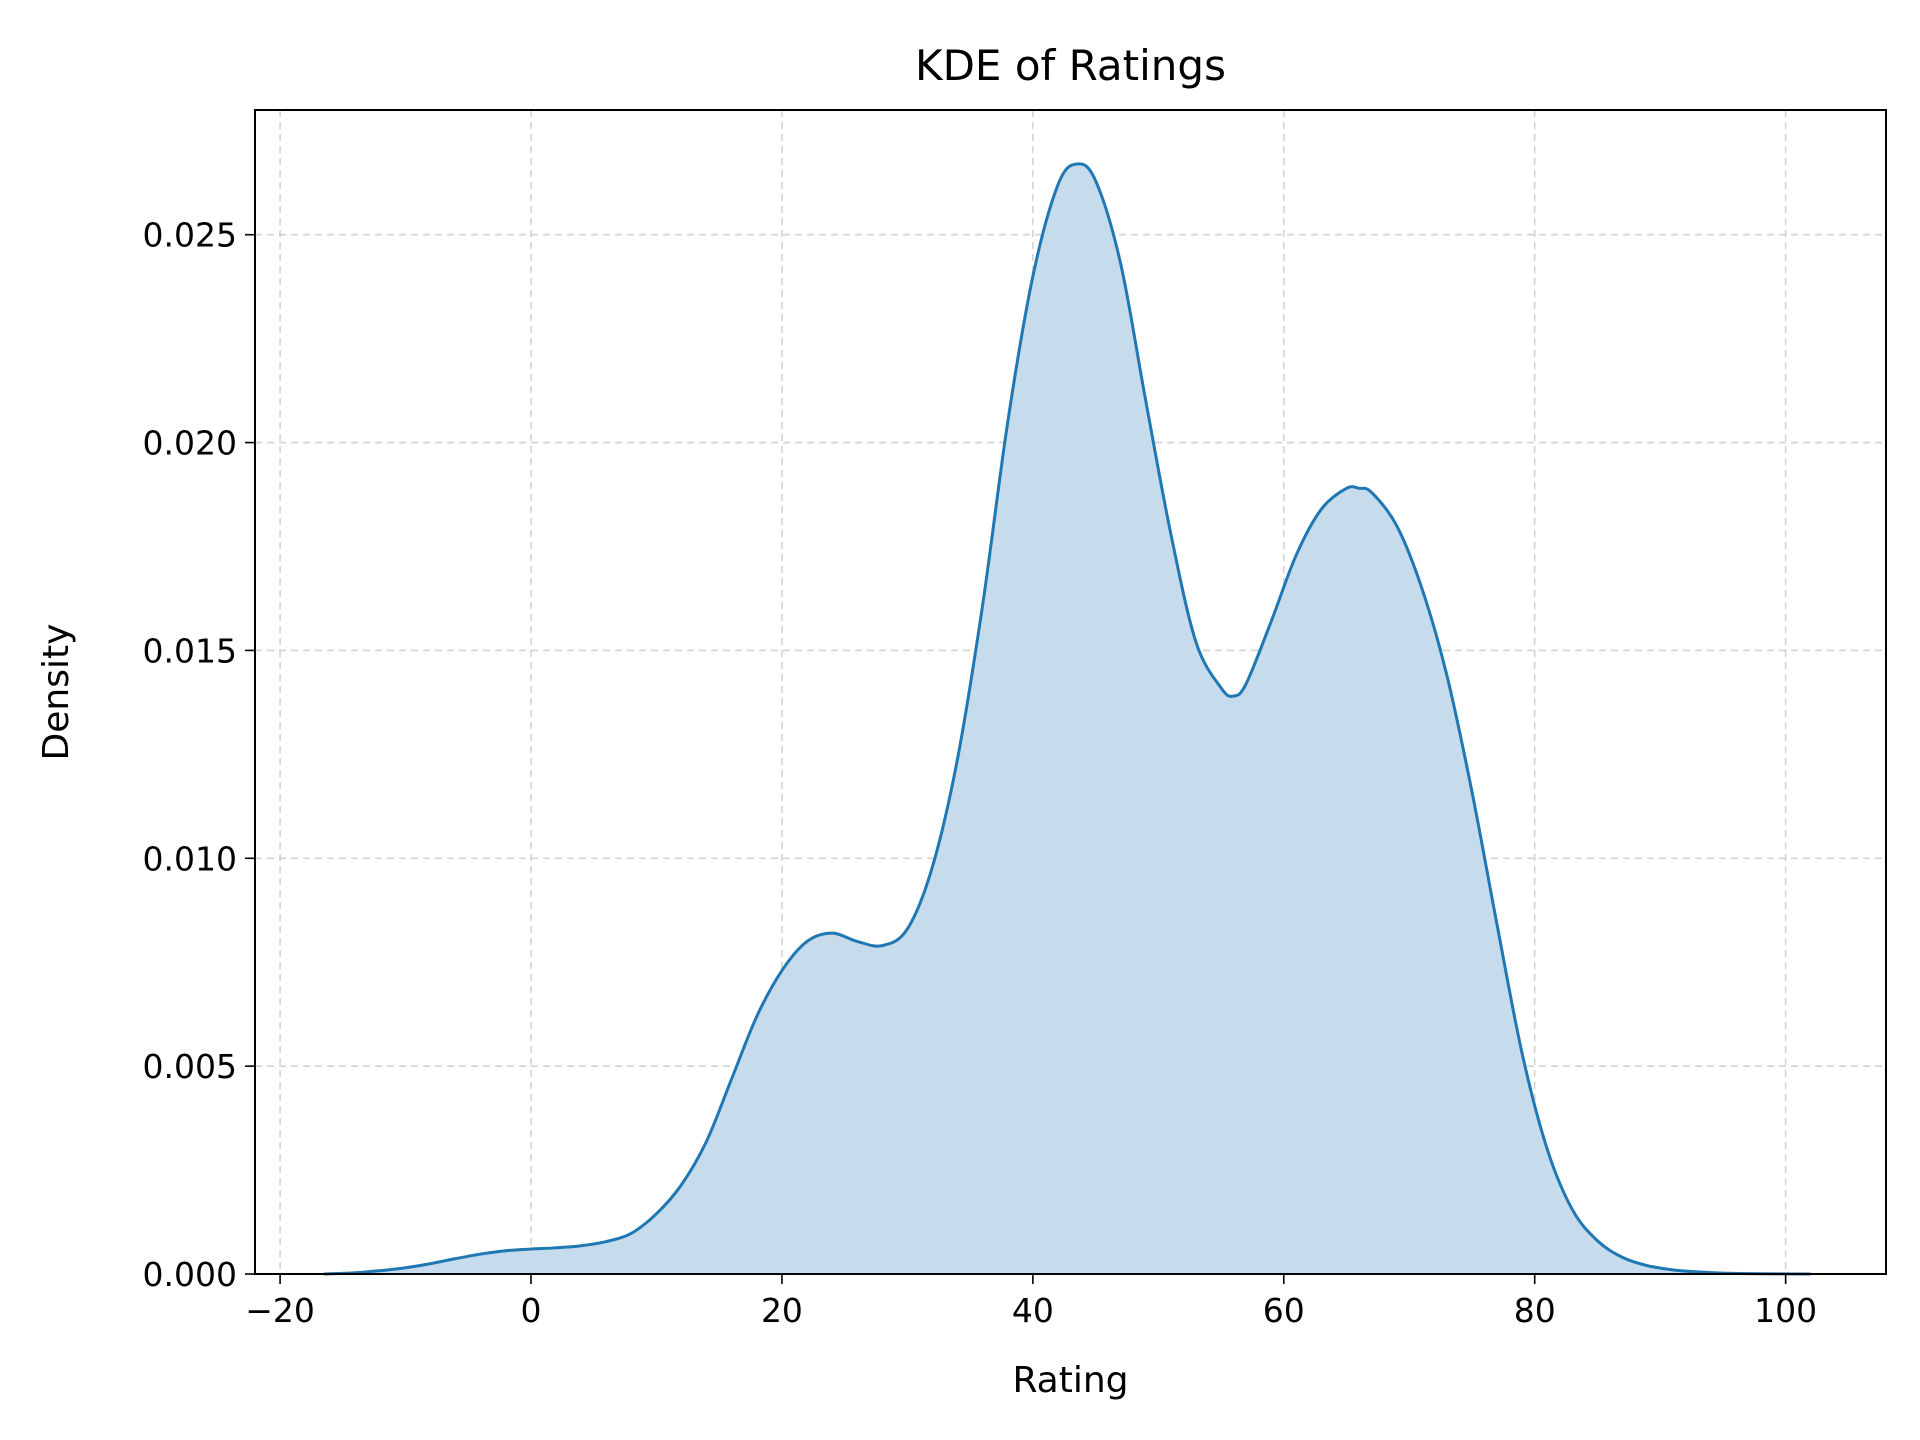 The width and height of the screenshot is (1920, 1440). I want to click on y-tick-label: 0.020, so click(190, 443).